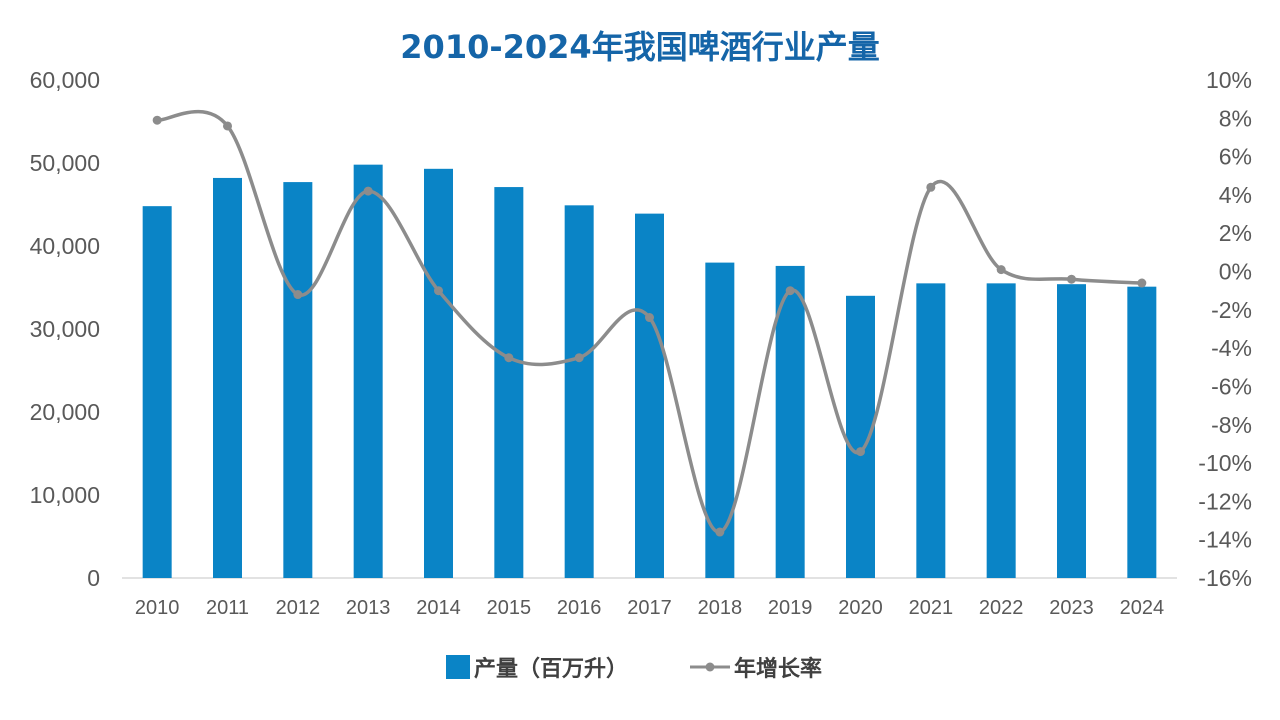 The width and height of the screenshot is (1280, 720). Describe the element at coordinates (1229, 80) in the screenshot. I see `right-tick-label: 10%` at that location.